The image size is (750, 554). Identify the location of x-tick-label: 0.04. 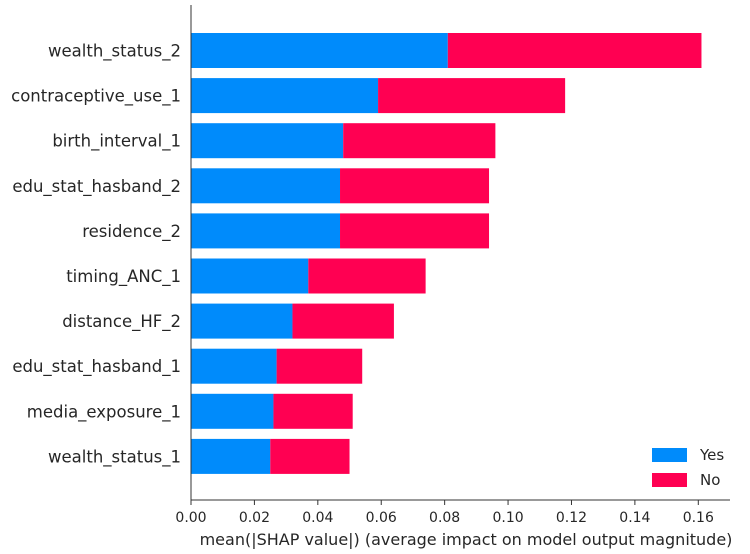
(317, 518).